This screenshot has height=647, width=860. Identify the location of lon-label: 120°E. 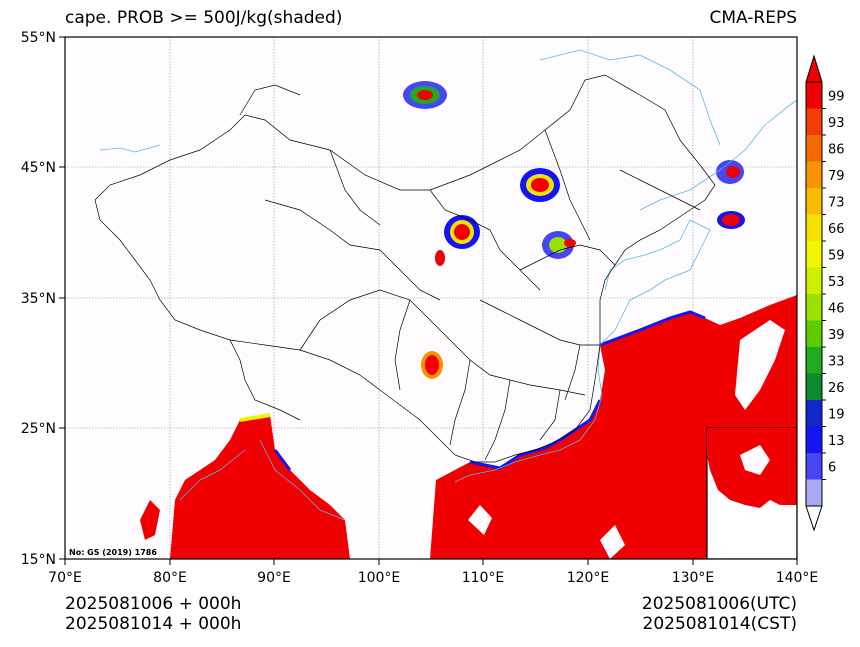
(588, 578).